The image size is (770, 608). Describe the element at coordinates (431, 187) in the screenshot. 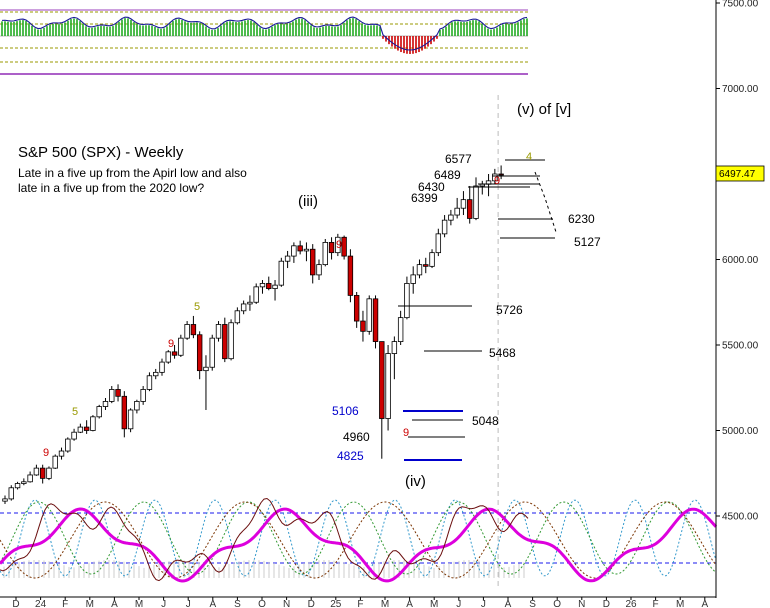

I see `price-level-label: 6430` at that location.